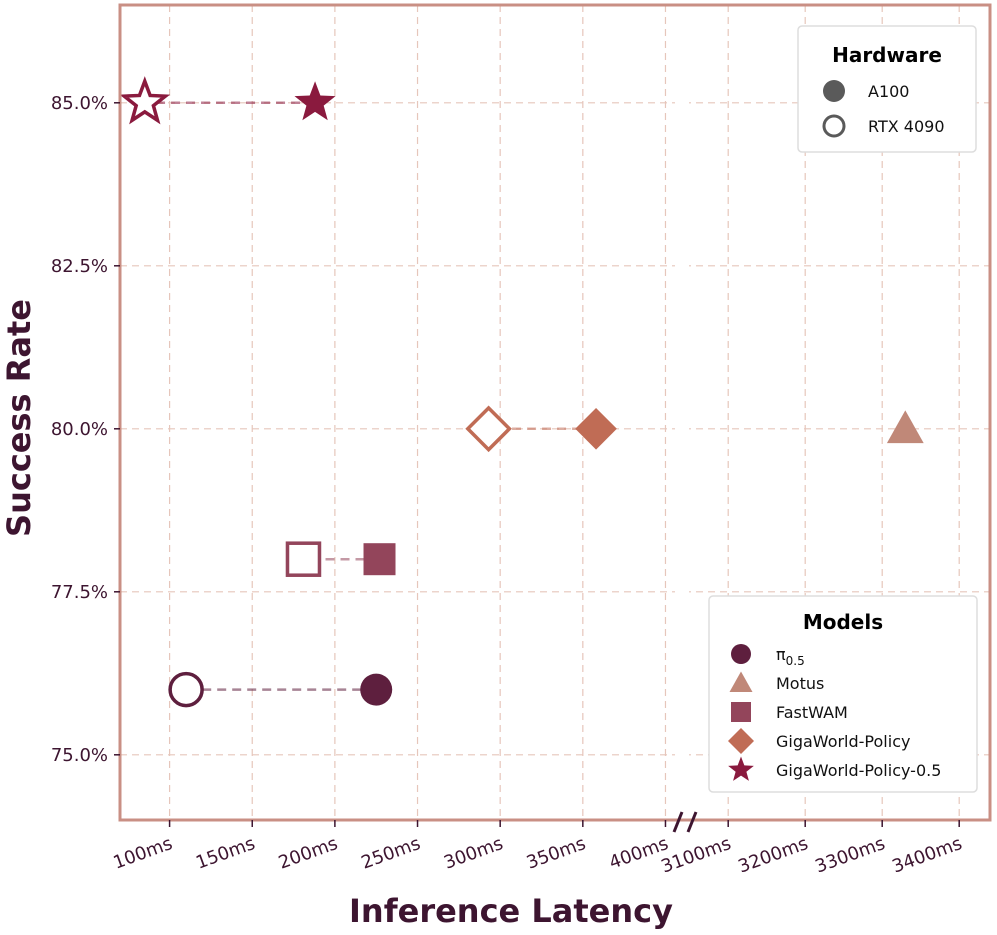  Describe the element at coordinates (143, 853) in the screenshot. I see `x-tick-label: 100ms` at that location.